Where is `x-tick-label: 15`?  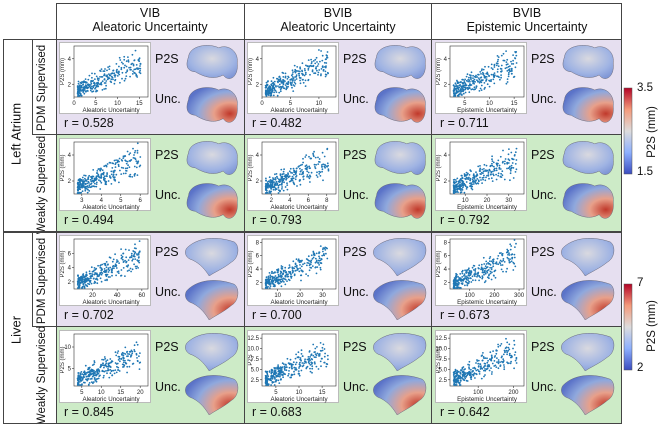 x-tick-label: 15 is located at coordinates (514, 104).